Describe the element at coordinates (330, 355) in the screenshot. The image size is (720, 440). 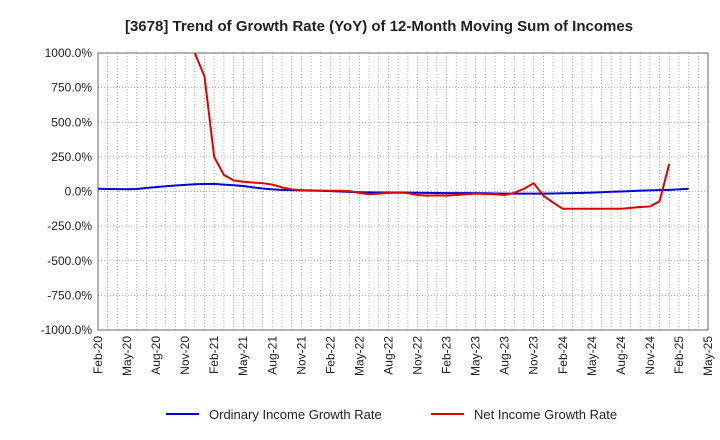
I see `x-tick-label: Feb-22` at that location.